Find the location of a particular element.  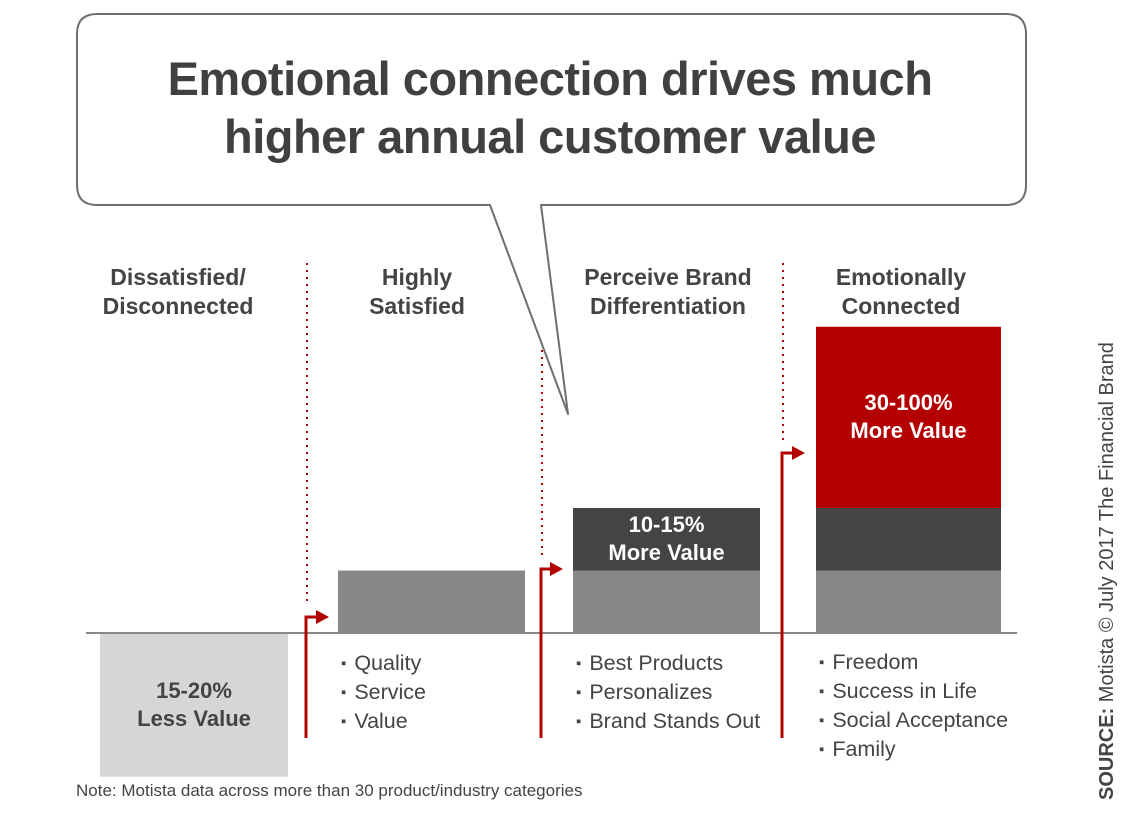

value-label: 15-20% Less Value is located at coordinates (194, 705).